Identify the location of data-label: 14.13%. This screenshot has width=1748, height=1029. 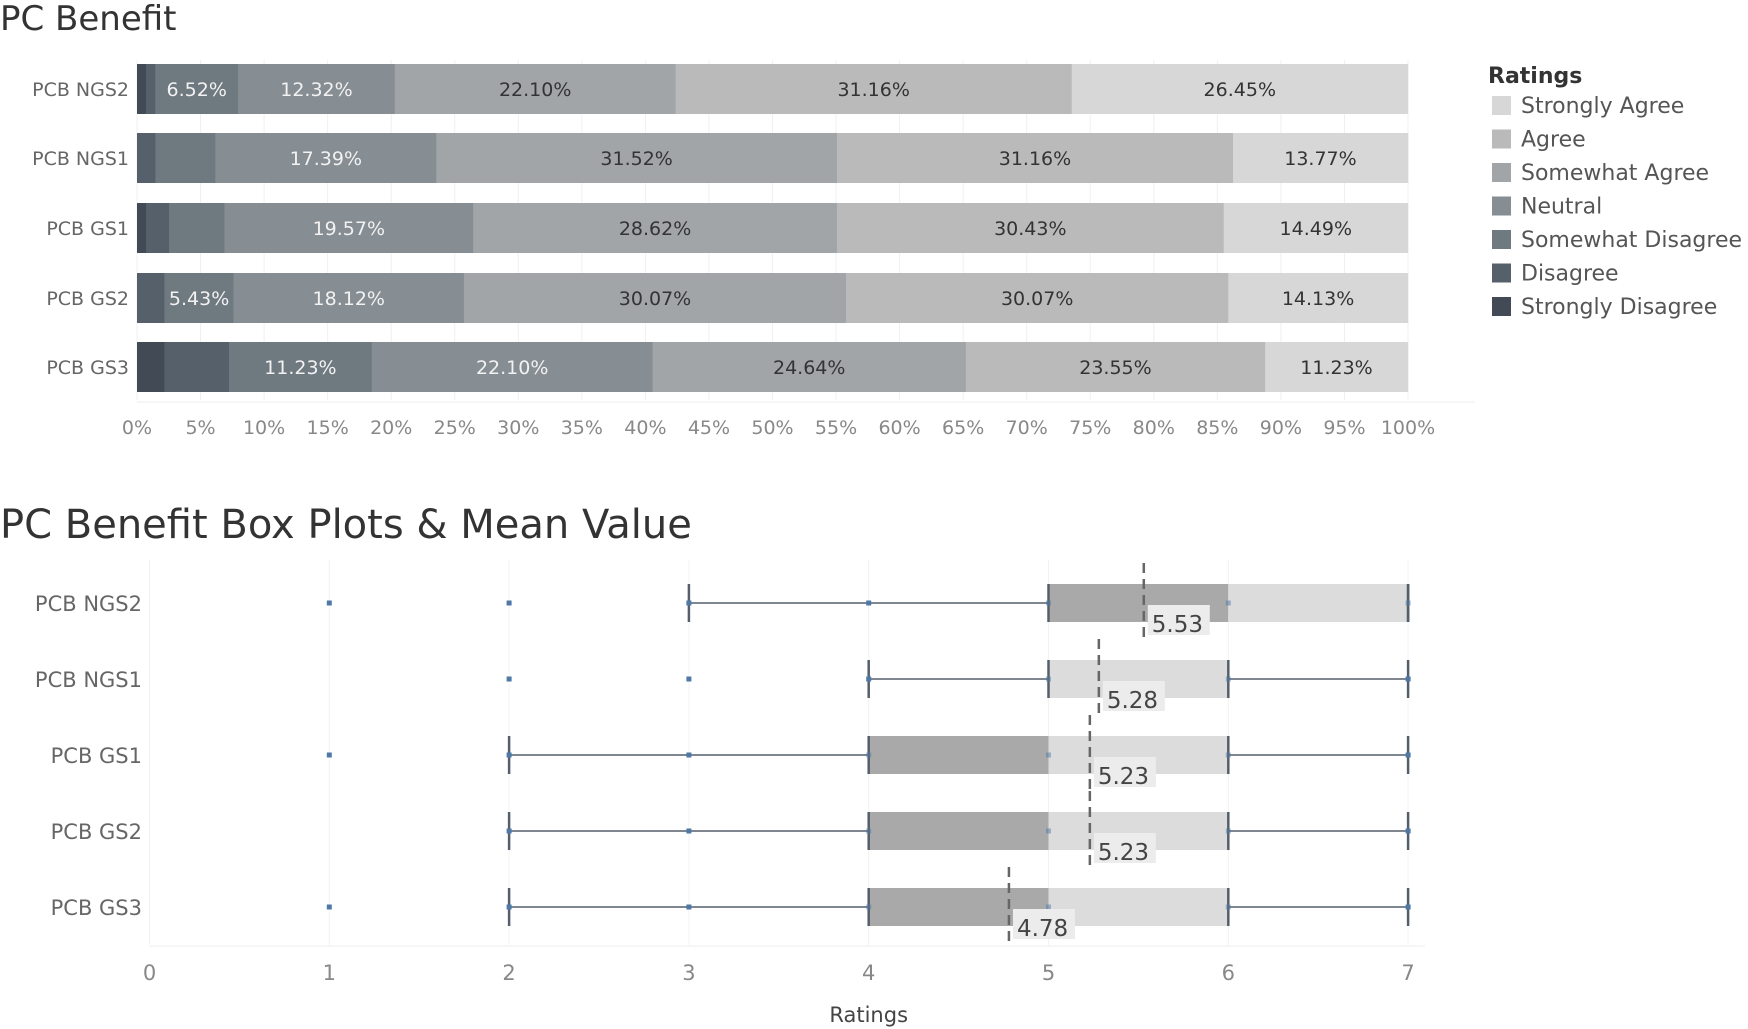
(1318, 299).